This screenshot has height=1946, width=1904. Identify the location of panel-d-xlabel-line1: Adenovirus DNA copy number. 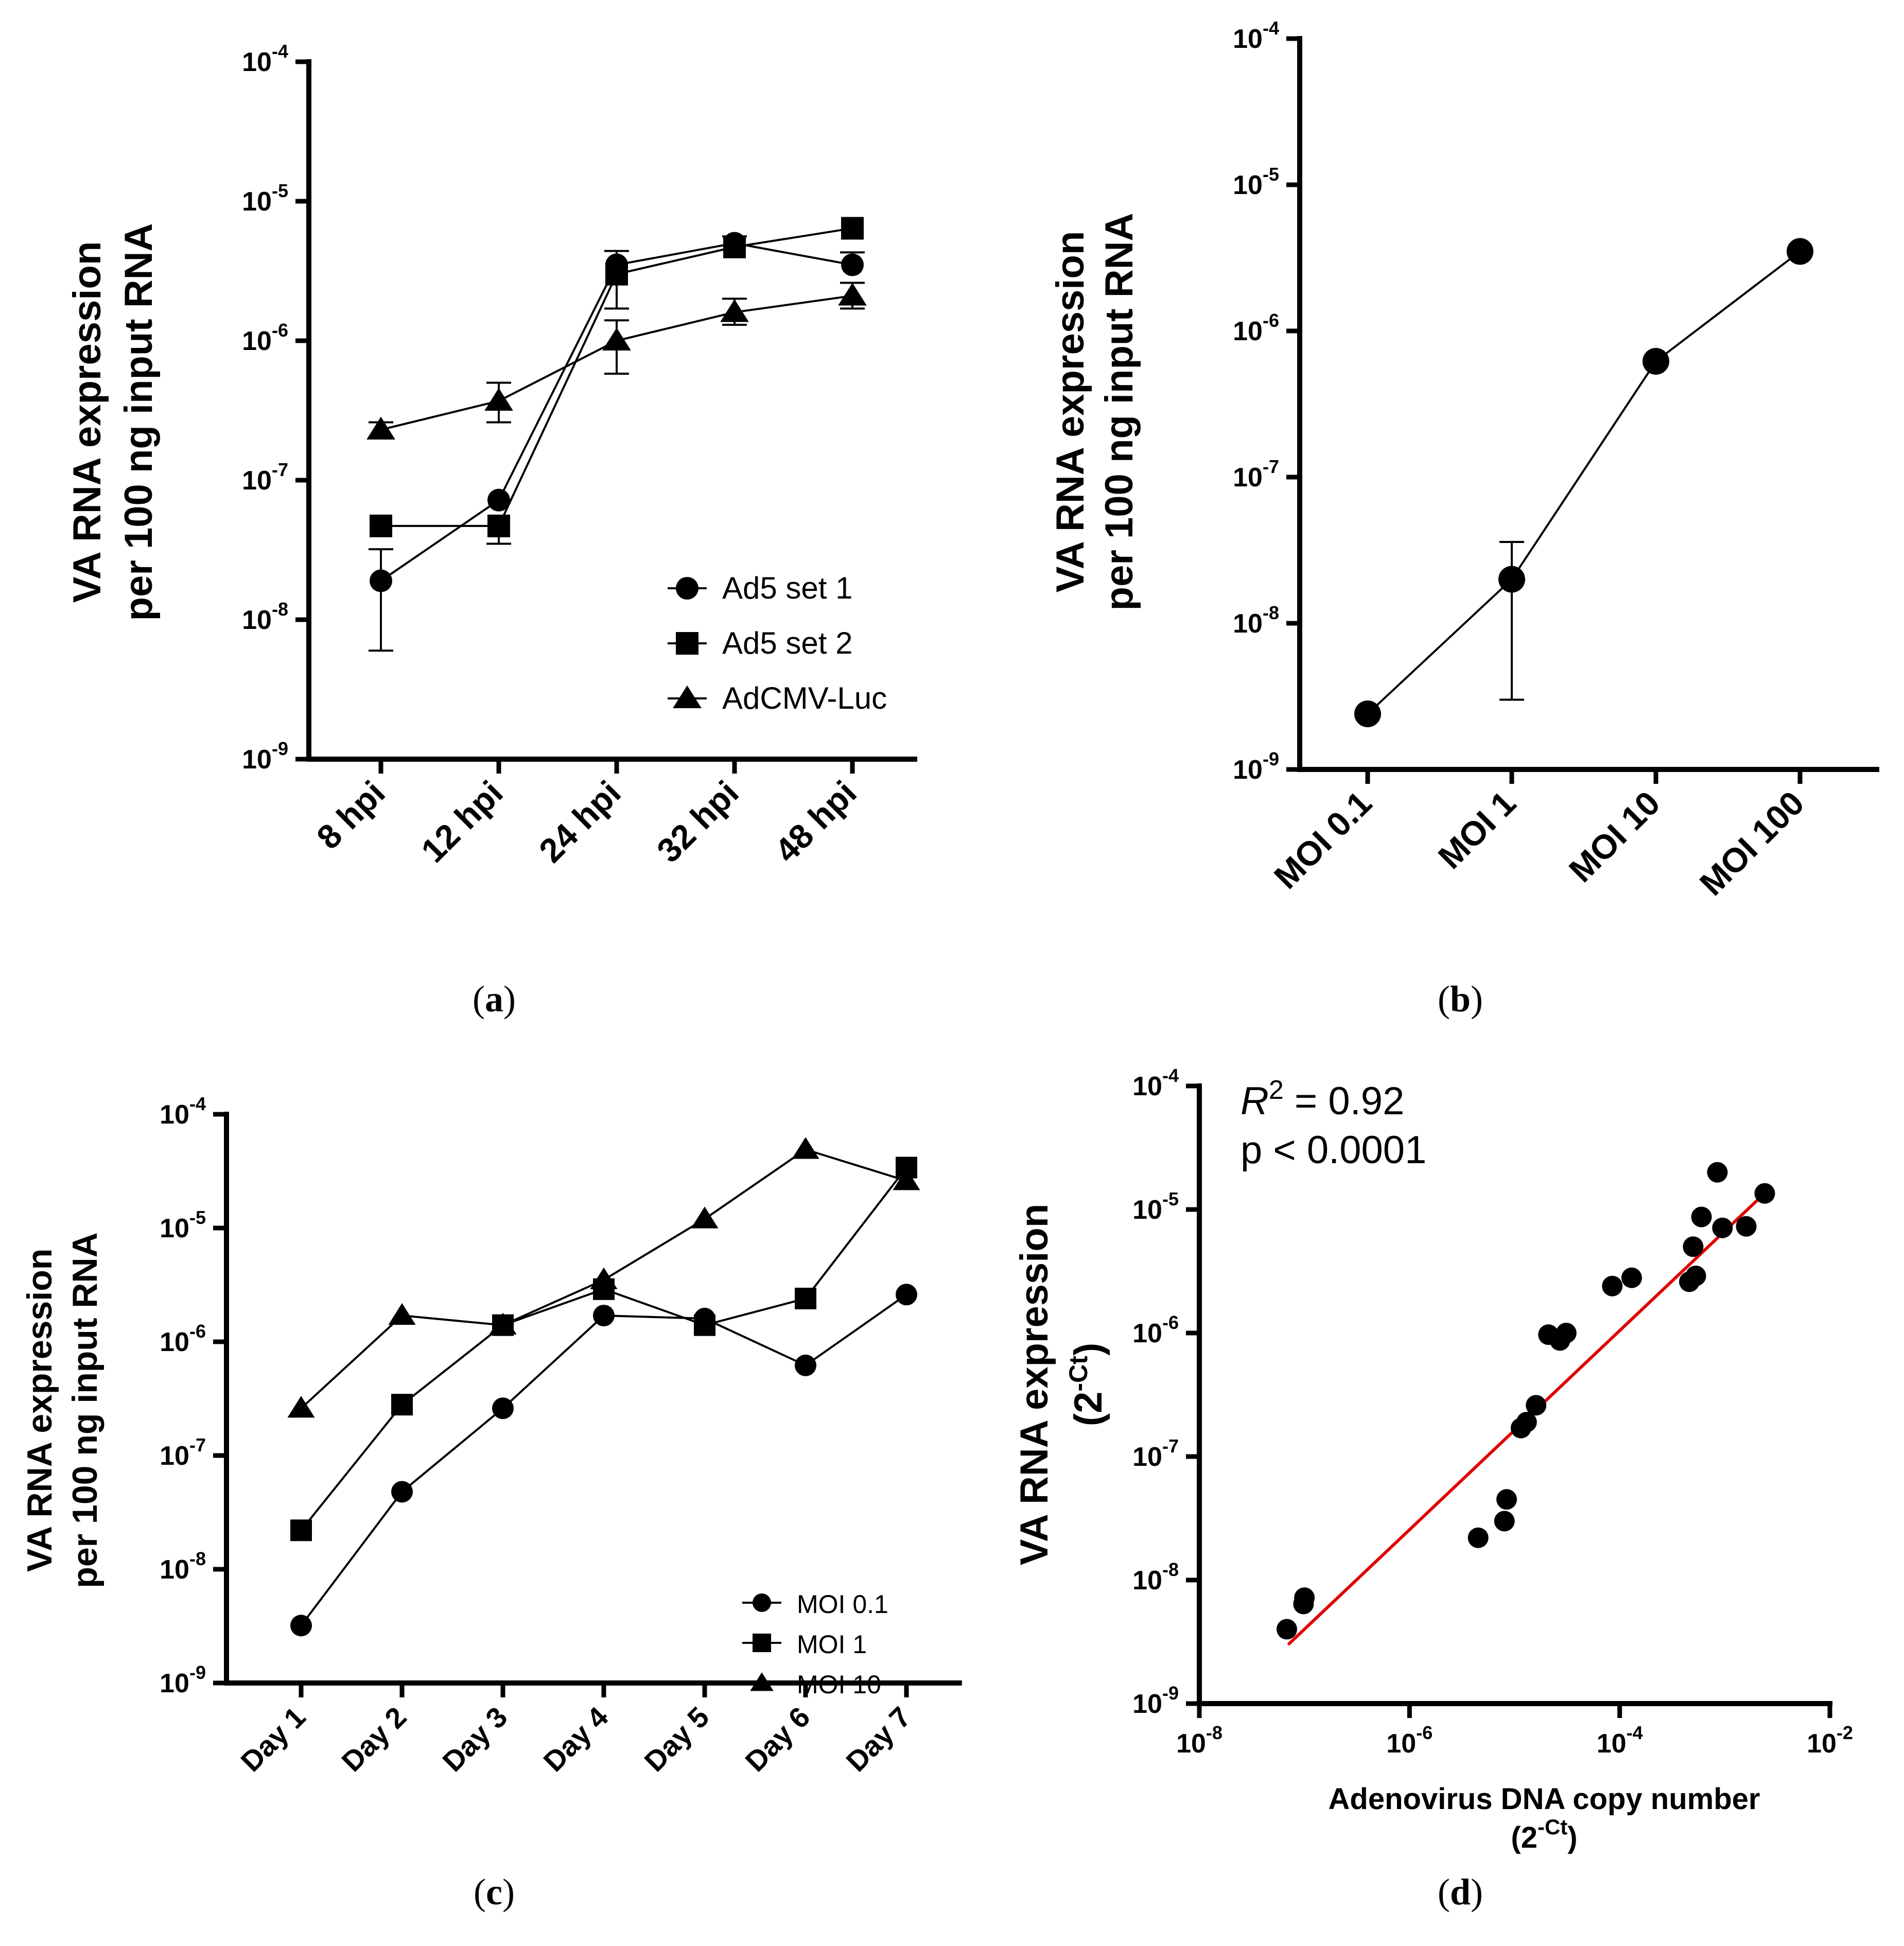
(1544, 1799).